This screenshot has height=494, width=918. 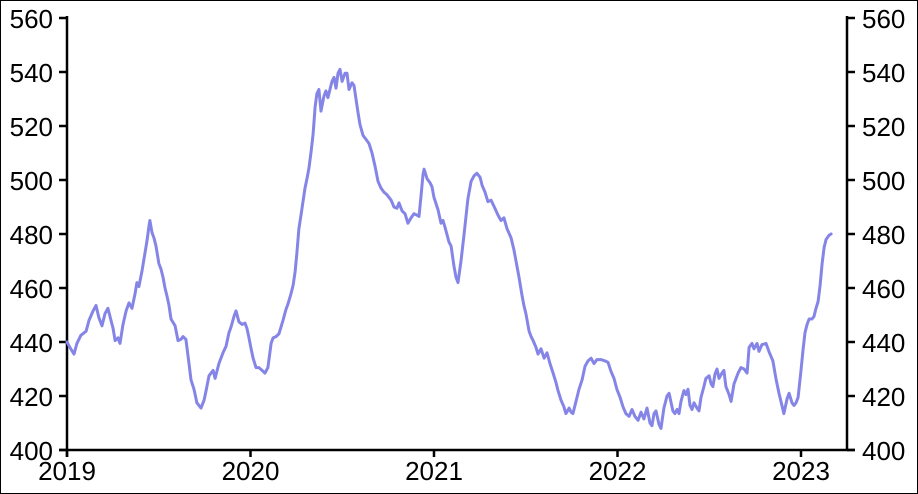 I want to click on x-tick-label: 2019, so click(x=67, y=471).